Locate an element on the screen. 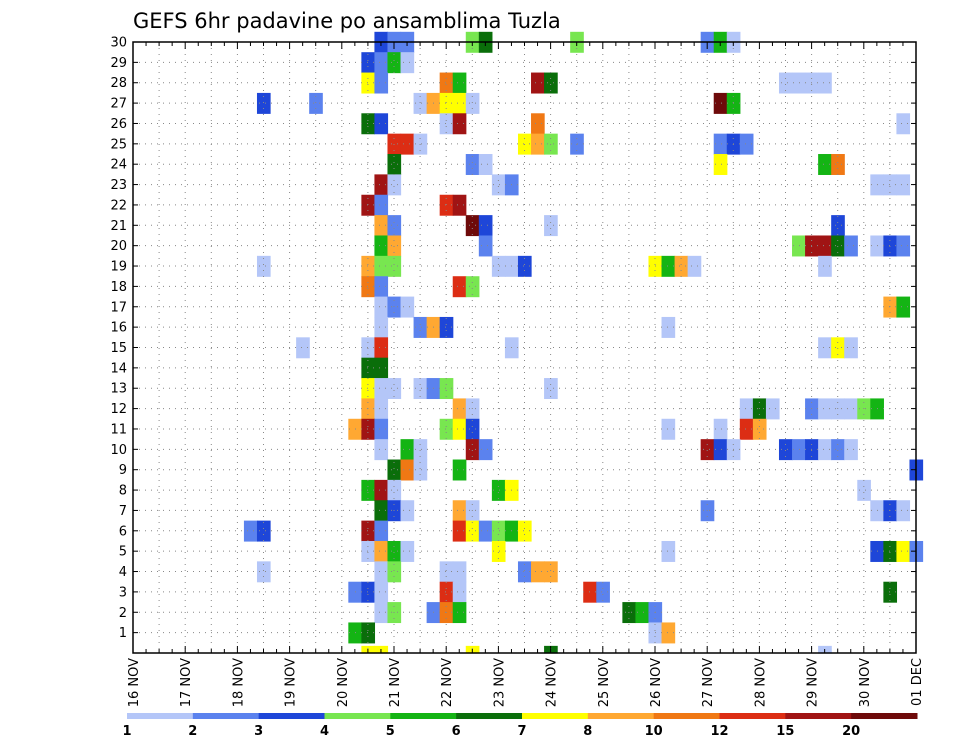 This screenshot has height=742, width=960. x-tick-label: 20 NOV is located at coordinates (343, 682).